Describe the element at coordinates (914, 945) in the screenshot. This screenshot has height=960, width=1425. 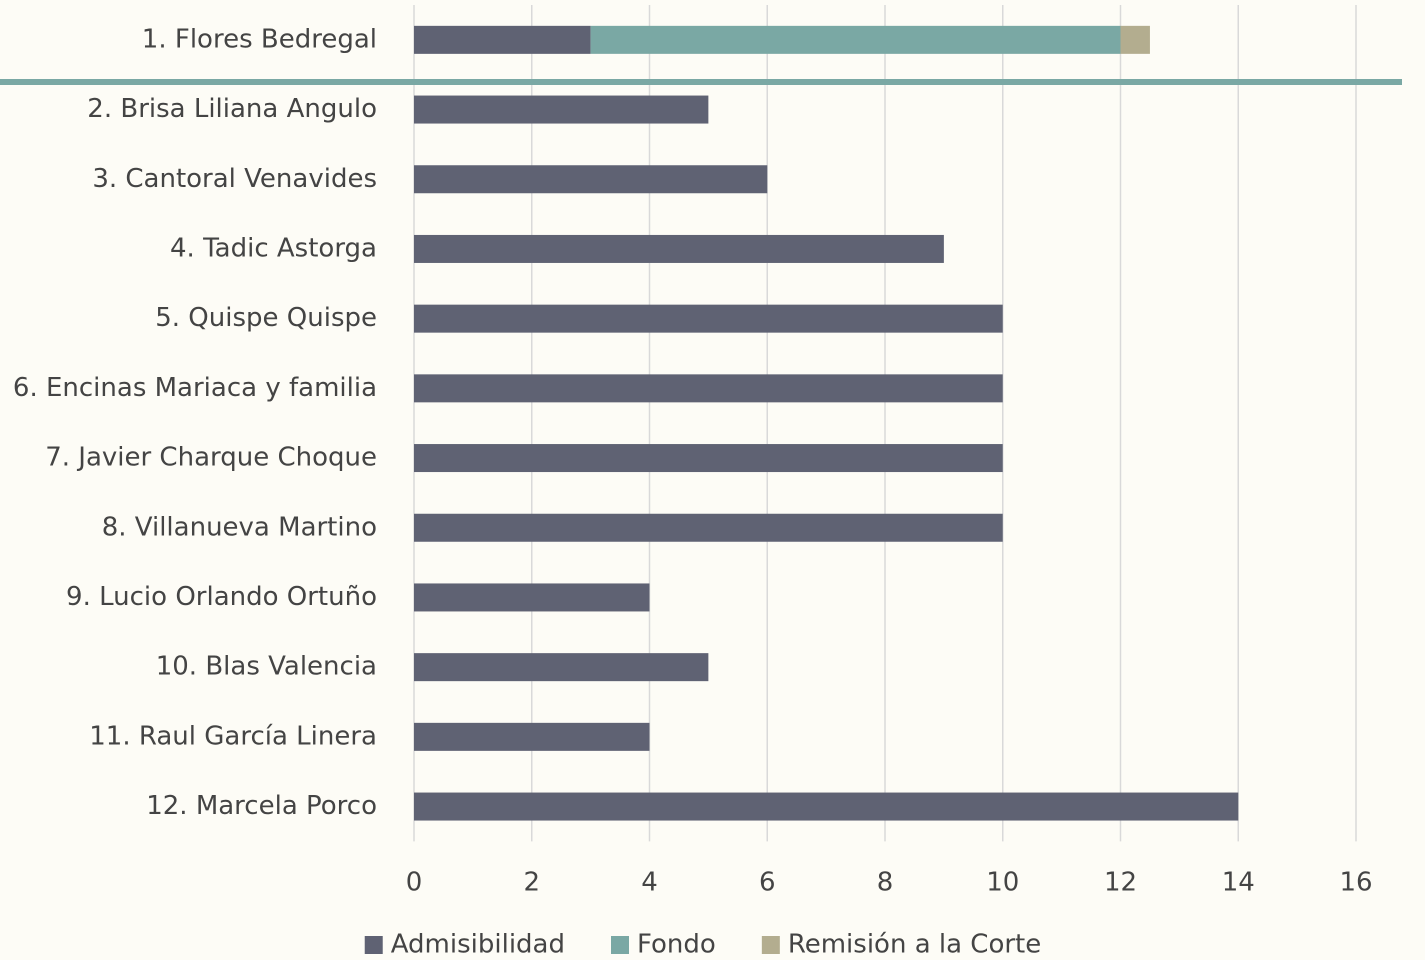
I see `legend-label: Remisión a la Corte` at that location.